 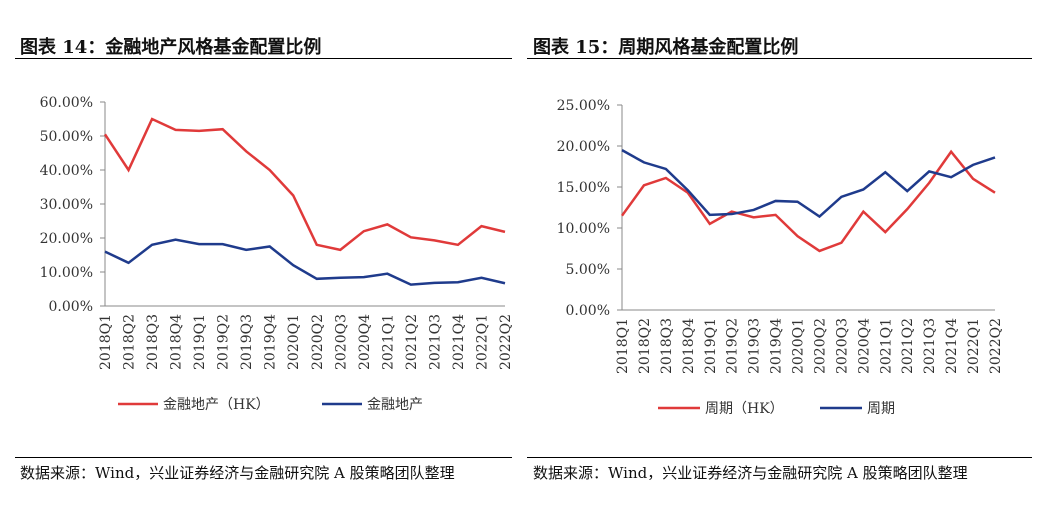 What do you see at coordinates (881, 409) in the screenshot?
I see `legend-label: 周期` at bounding box center [881, 409].